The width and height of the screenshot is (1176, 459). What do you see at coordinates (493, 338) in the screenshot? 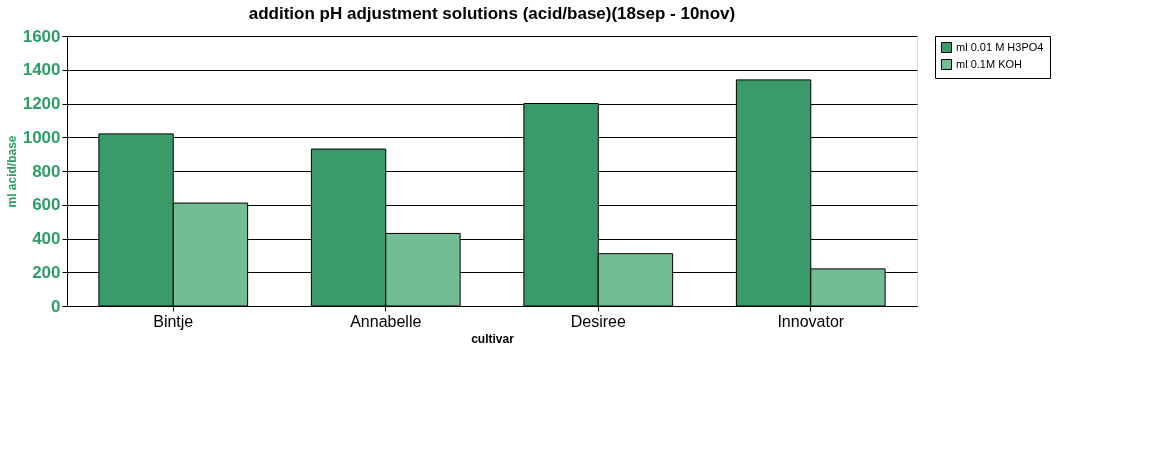
I see `x-axis-title: cultivar` at bounding box center [493, 338].